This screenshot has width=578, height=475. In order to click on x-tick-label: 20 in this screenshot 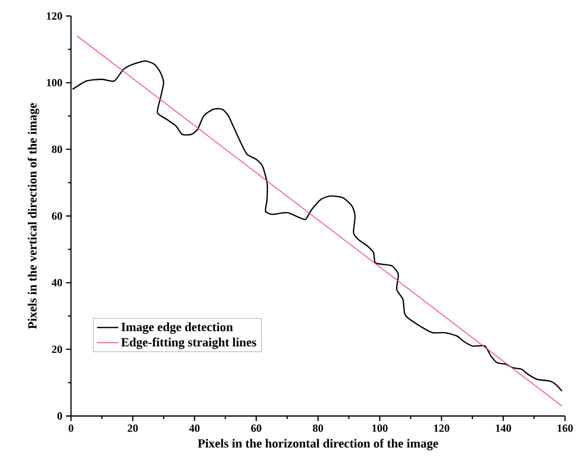, I will do `click(133, 428)`.